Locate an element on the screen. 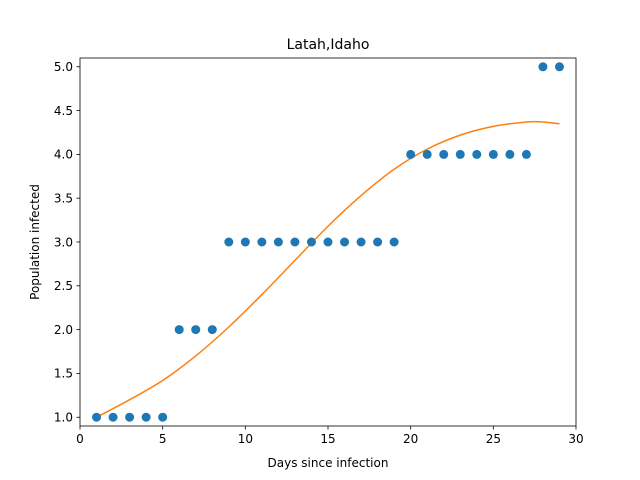  y-tick-label: 1.0 is located at coordinates (63, 418).